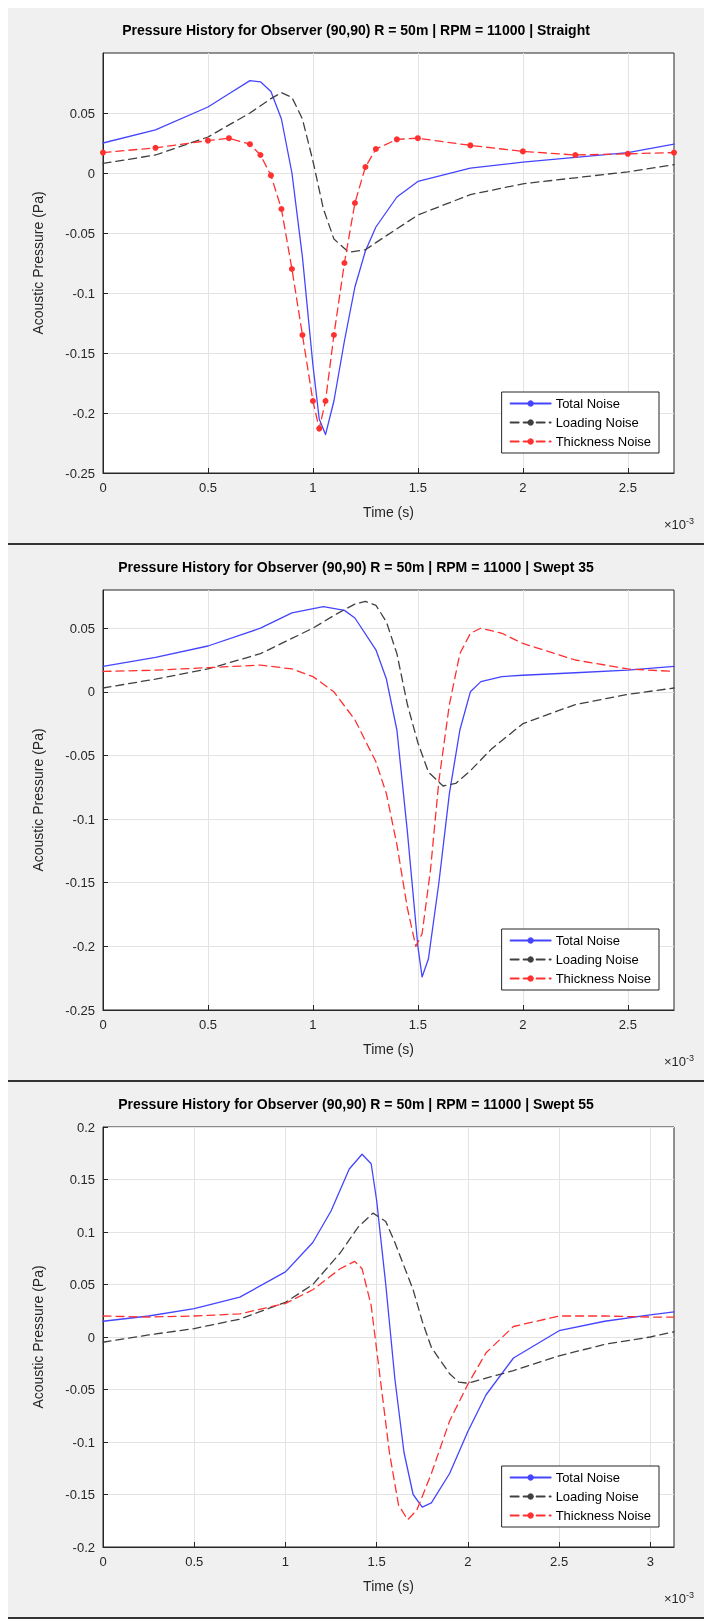 This screenshot has height=1621, width=712. I want to click on y-tick-label: 0.2, so click(85, 1127).